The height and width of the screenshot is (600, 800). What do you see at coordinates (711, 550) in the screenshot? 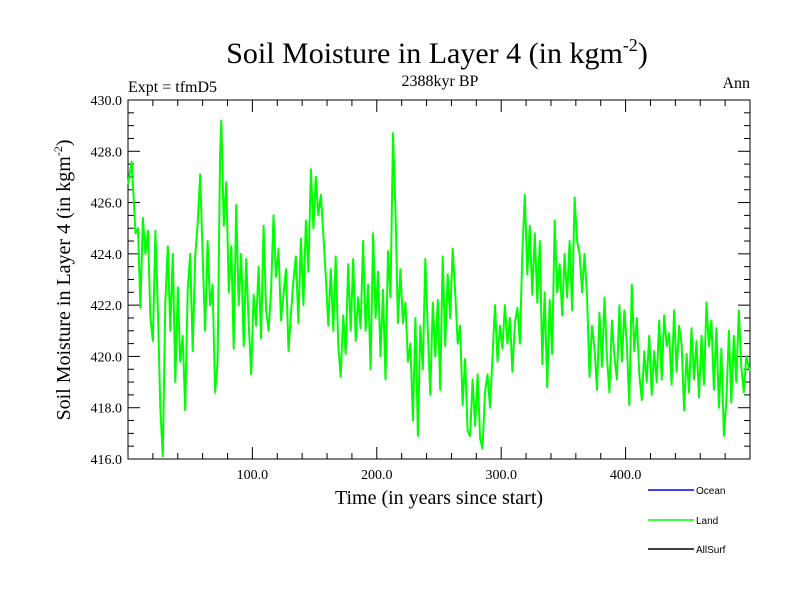
I see `legend-label-allsurf: AllSurf` at bounding box center [711, 550].